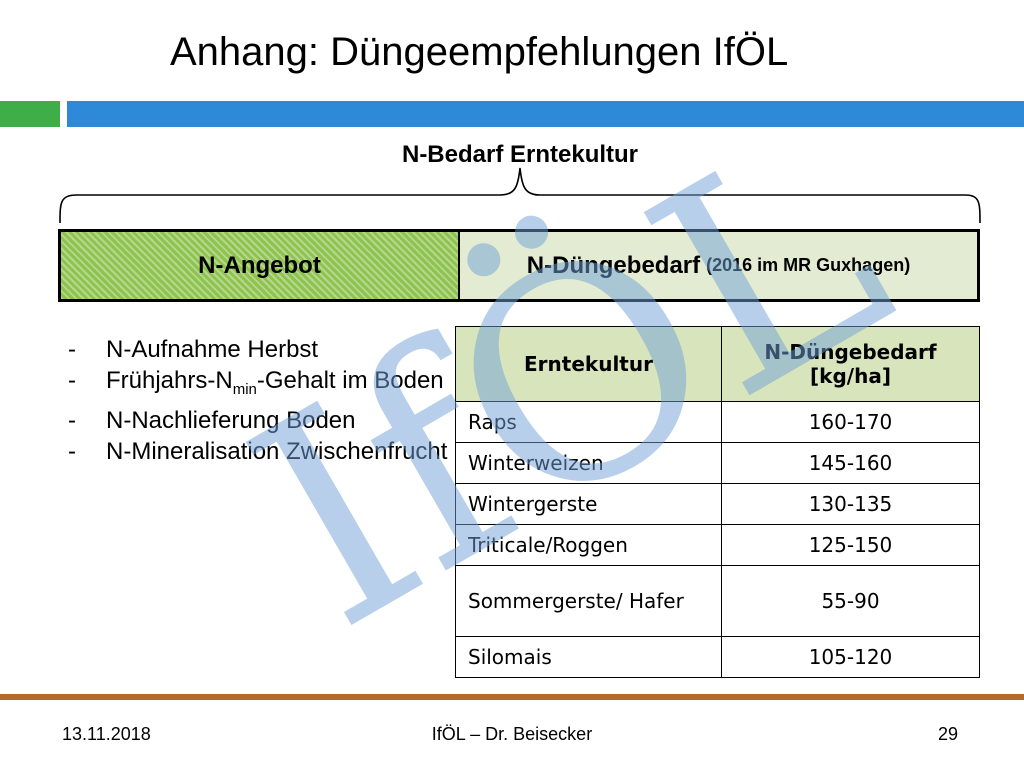 The width and height of the screenshot is (1024, 768). Describe the element at coordinates (850, 422) in the screenshot. I see `table-cell-value: 160-170` at that location.